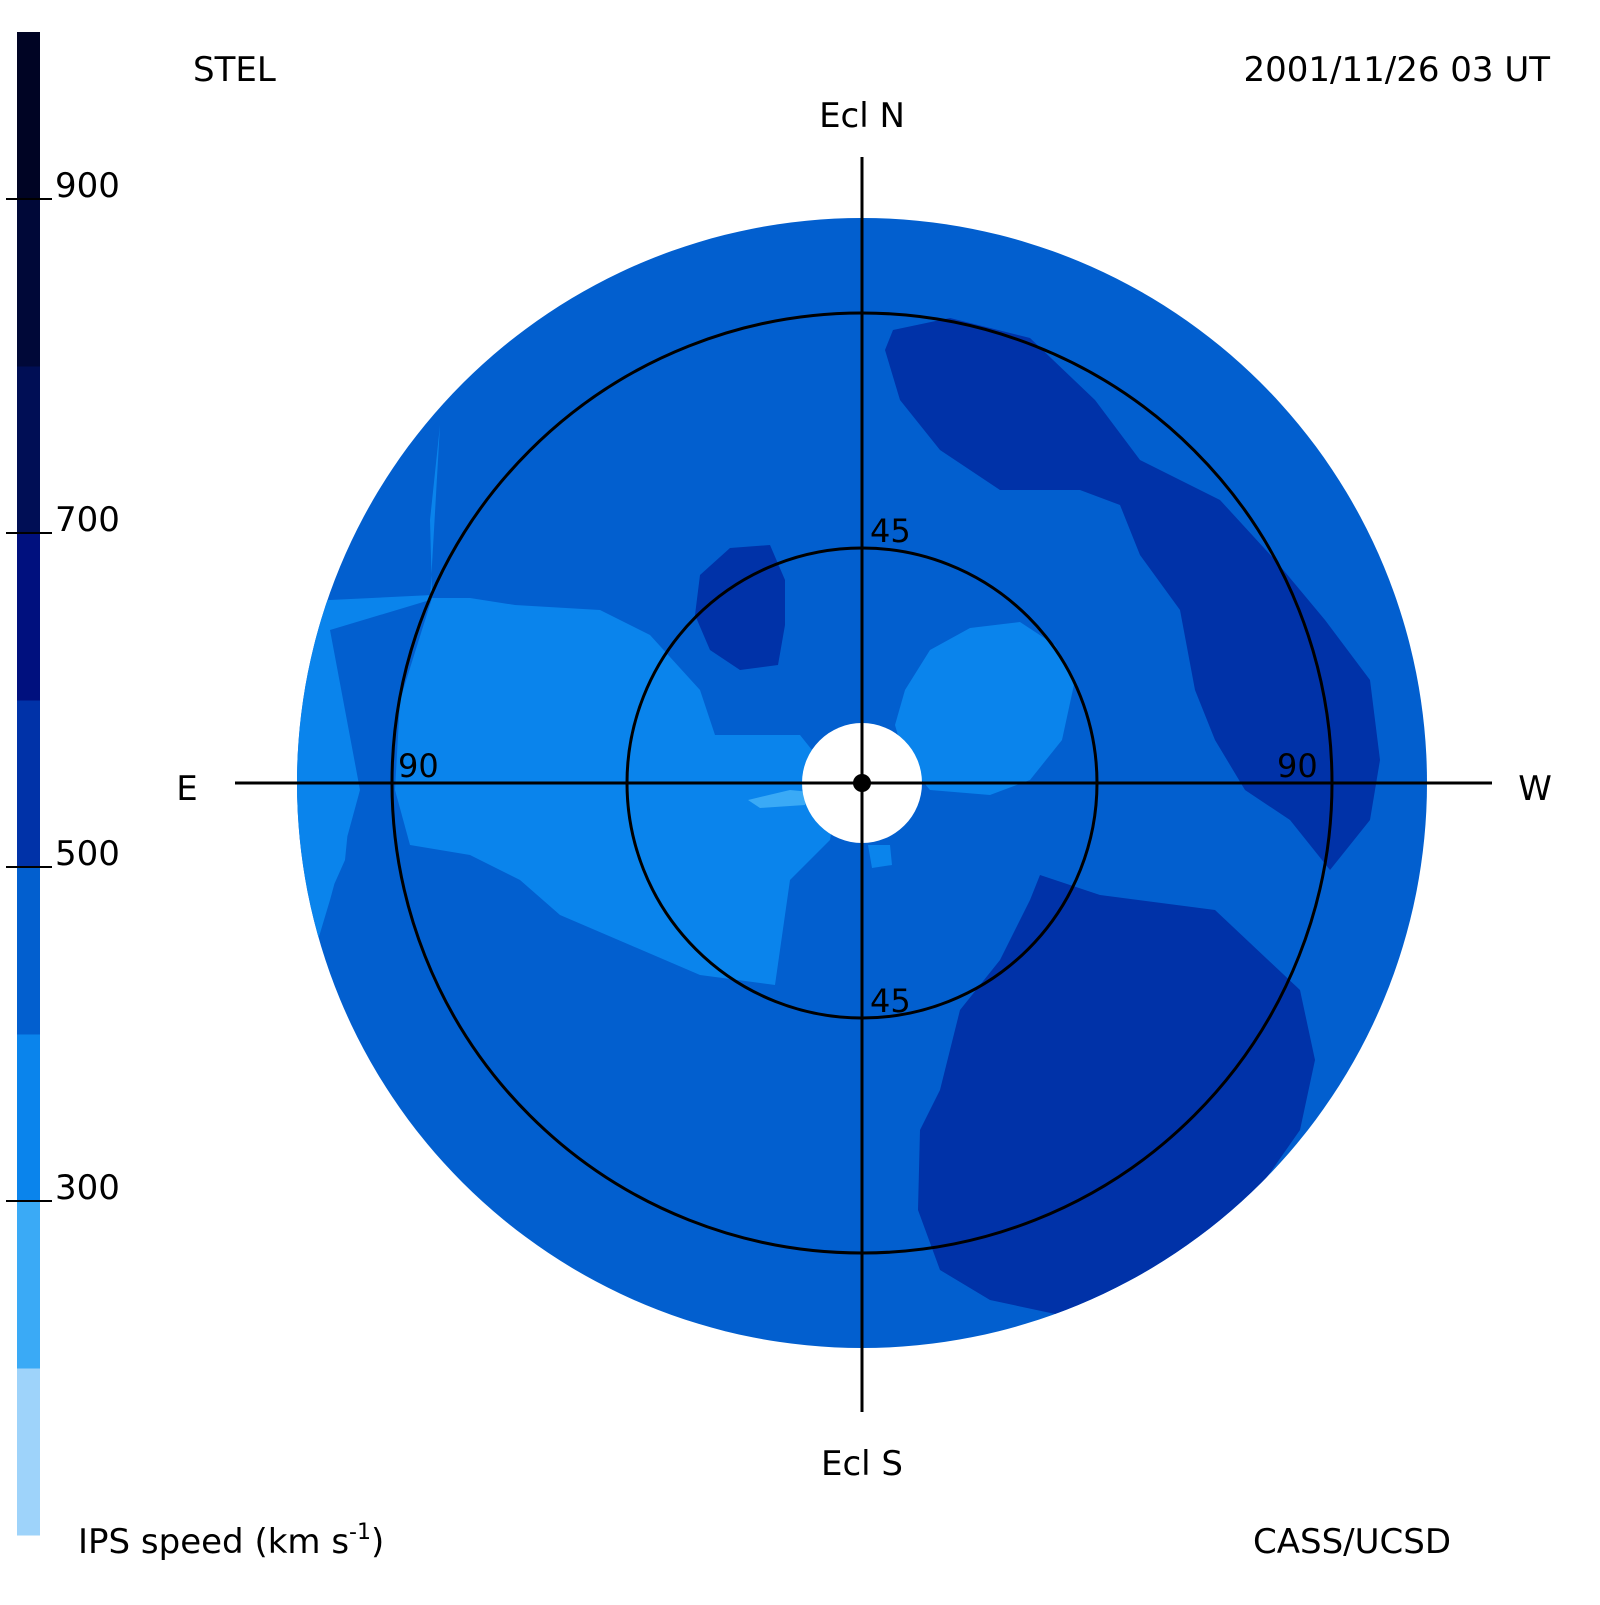  I want to click on ring-label-45-top: 45, so click(890, 531).